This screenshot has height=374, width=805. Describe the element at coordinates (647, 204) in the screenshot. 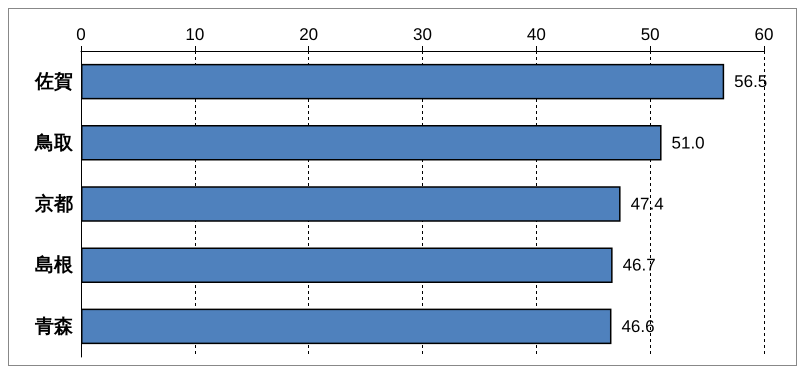

I see `data-label: 47.4` at that location.